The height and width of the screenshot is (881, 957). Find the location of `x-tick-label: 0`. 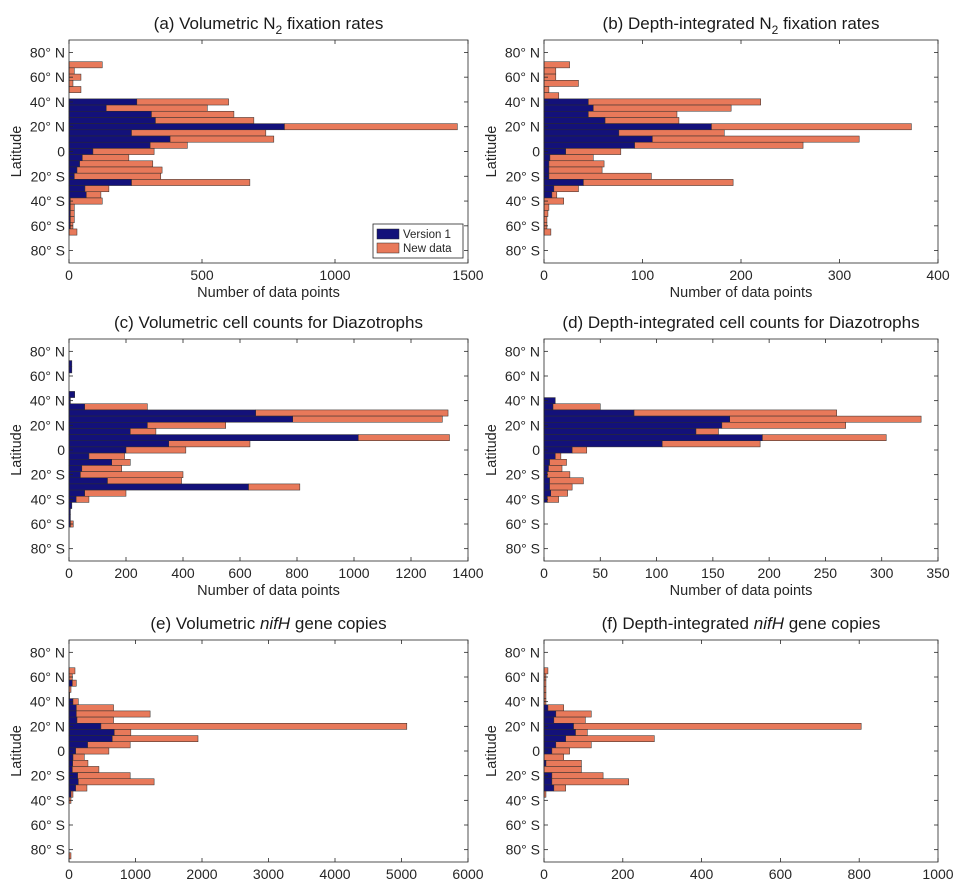

x-tick-label: 0 is located at coordinates (544, 573).